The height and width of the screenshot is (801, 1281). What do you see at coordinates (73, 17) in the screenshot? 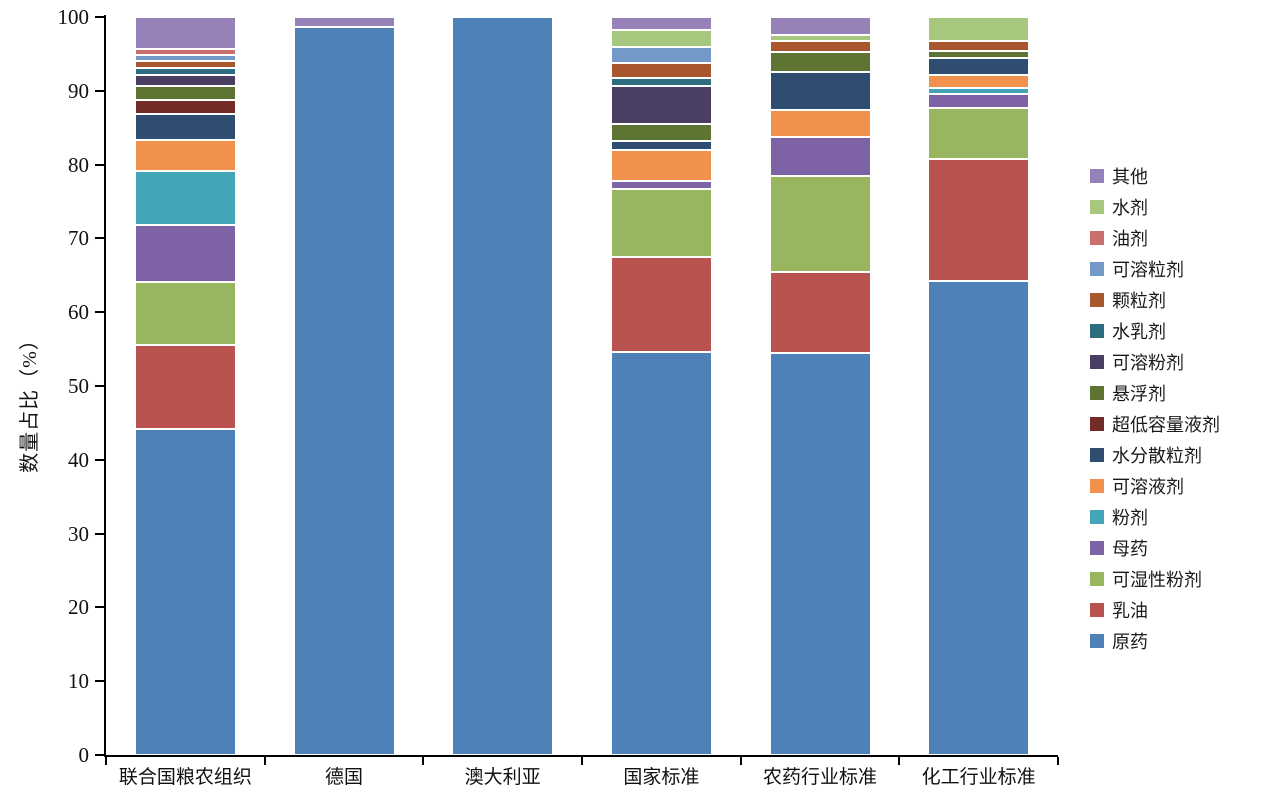
I see `y-tick-label: 100` at bounding box center [73, 17].